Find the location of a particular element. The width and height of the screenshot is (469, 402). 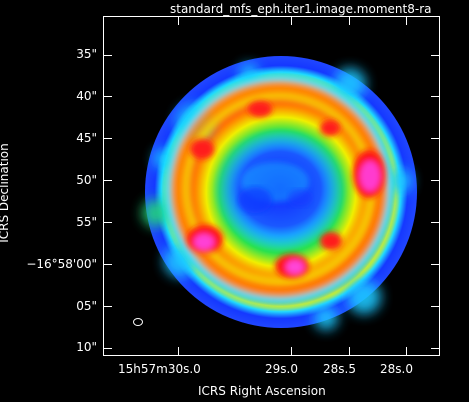

y-tick-label-3: 45" is located at coordinates (86, 138).